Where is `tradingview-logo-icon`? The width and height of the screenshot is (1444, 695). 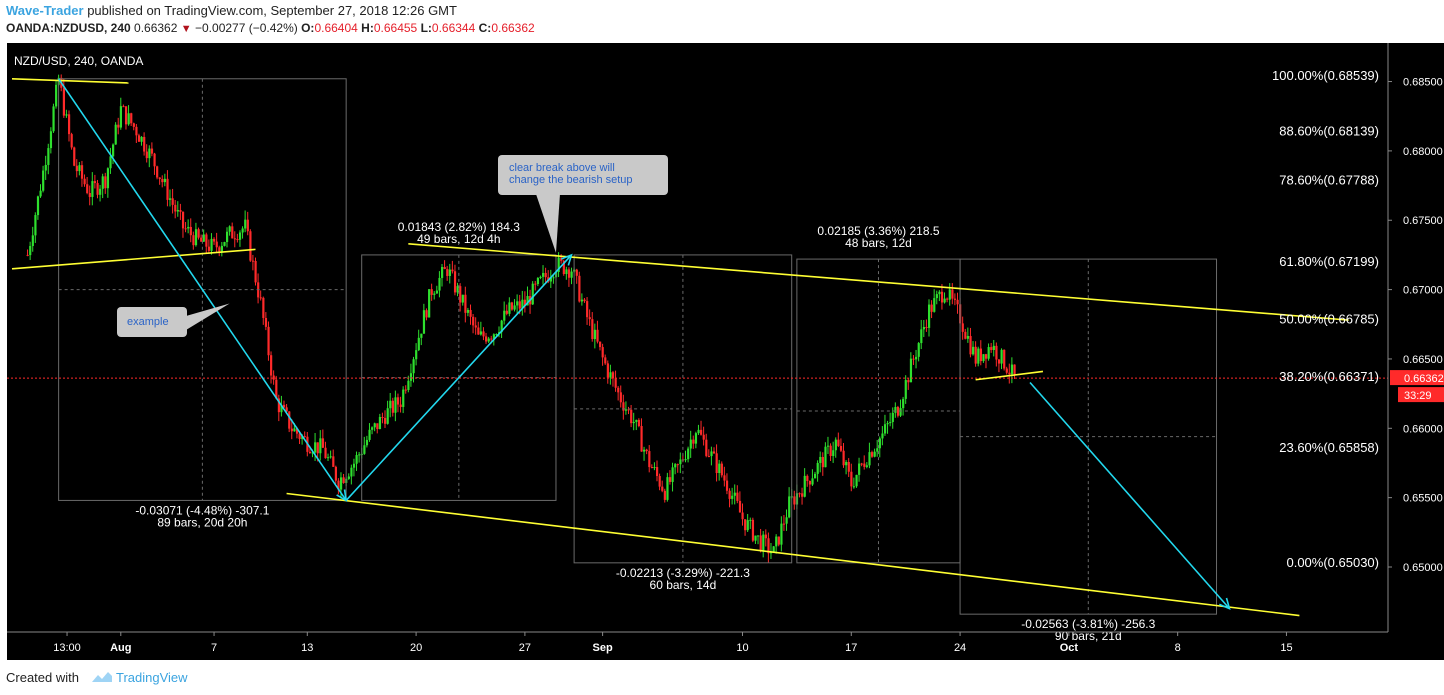
tradingview-logo-icon is located at coordinates (103, 677).